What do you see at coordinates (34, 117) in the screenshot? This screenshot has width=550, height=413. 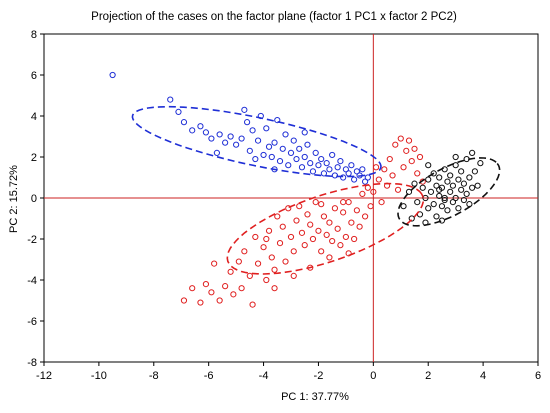 I see `y-tick-label: 4` at bounding box center [34, 117].